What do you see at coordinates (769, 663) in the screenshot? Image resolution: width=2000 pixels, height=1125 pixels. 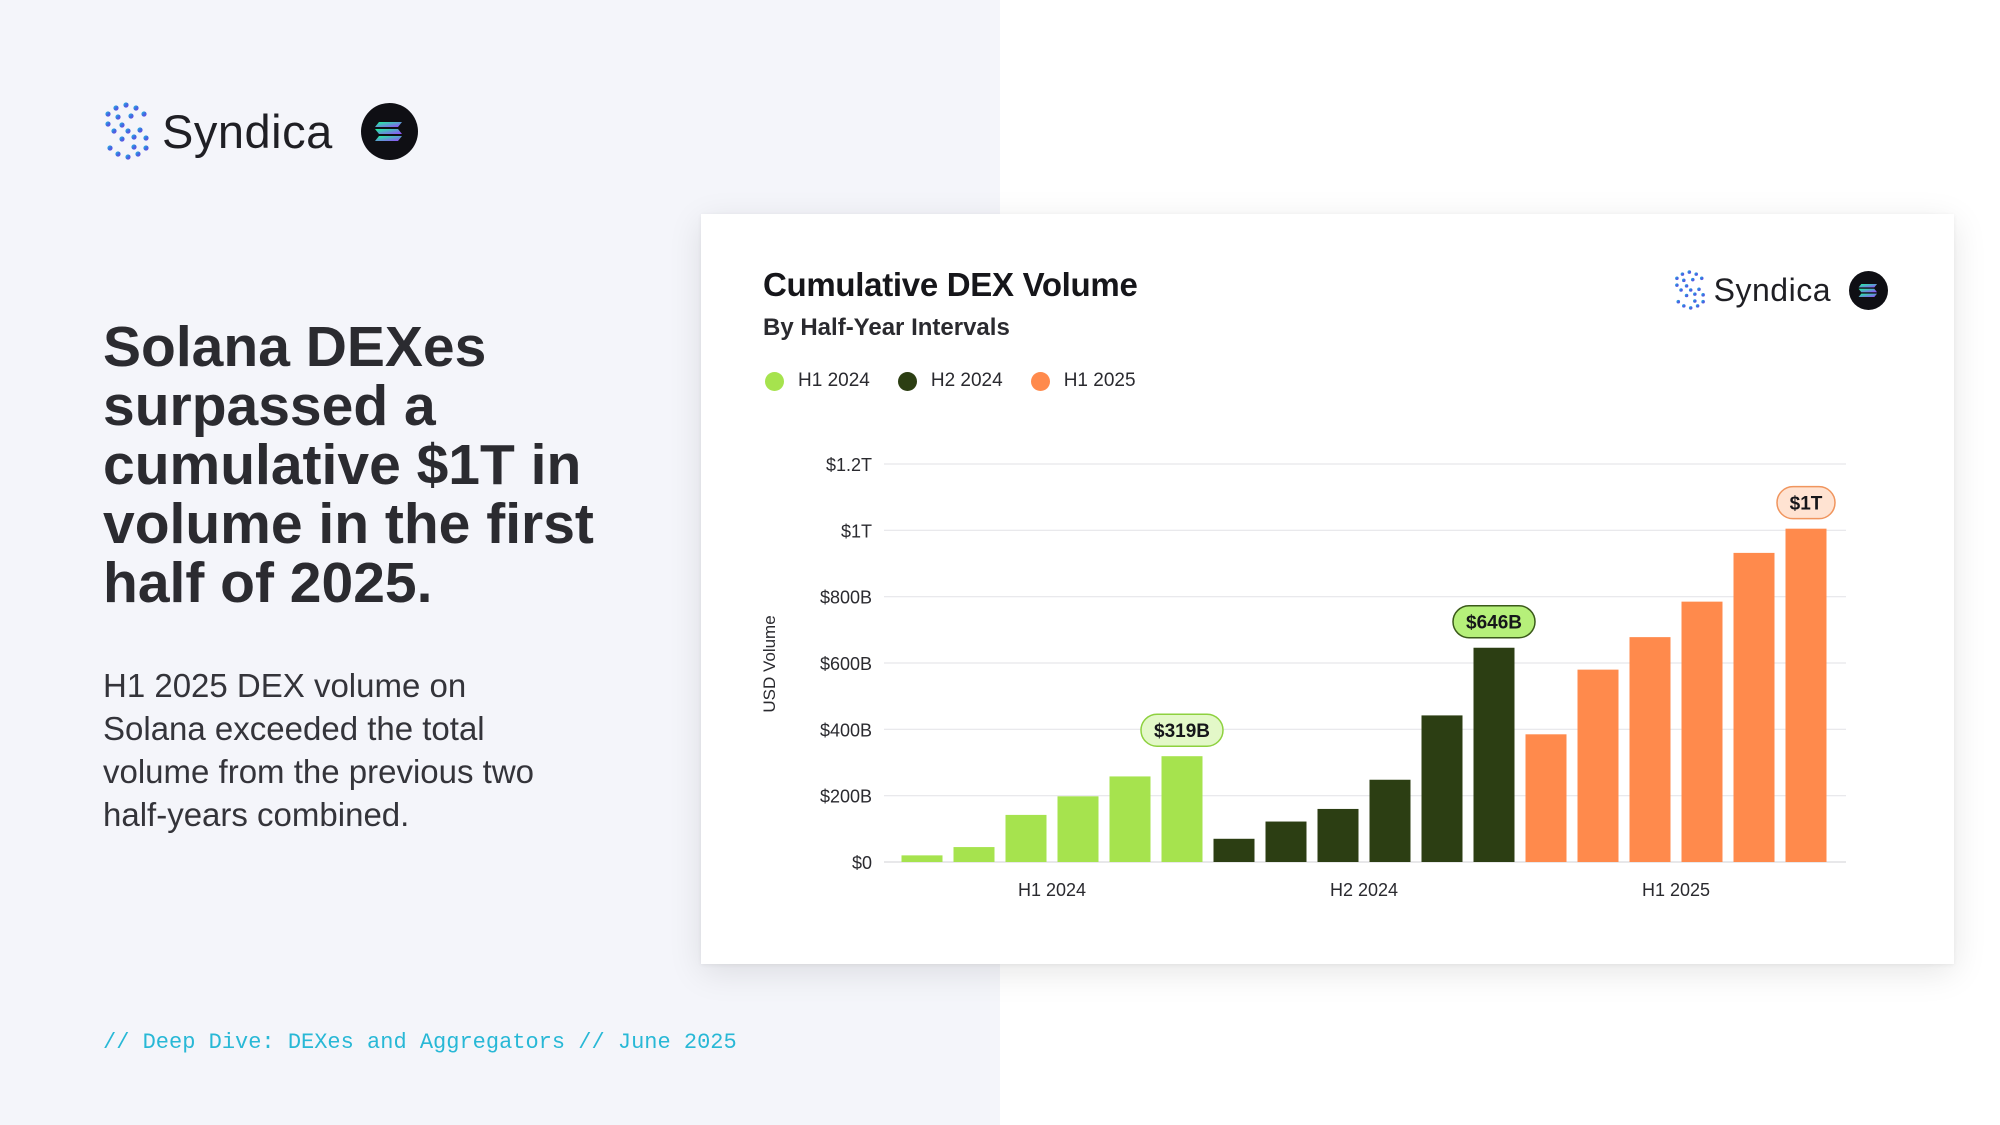 I see `y-axis-title: USD Volume` at bounding box center [769, 663].